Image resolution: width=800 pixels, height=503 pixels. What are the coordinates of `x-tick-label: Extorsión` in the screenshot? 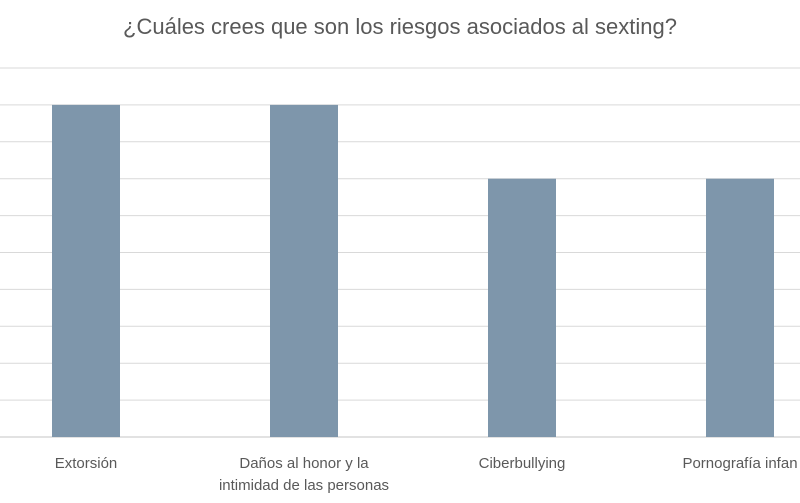 It's located at (86, 463).